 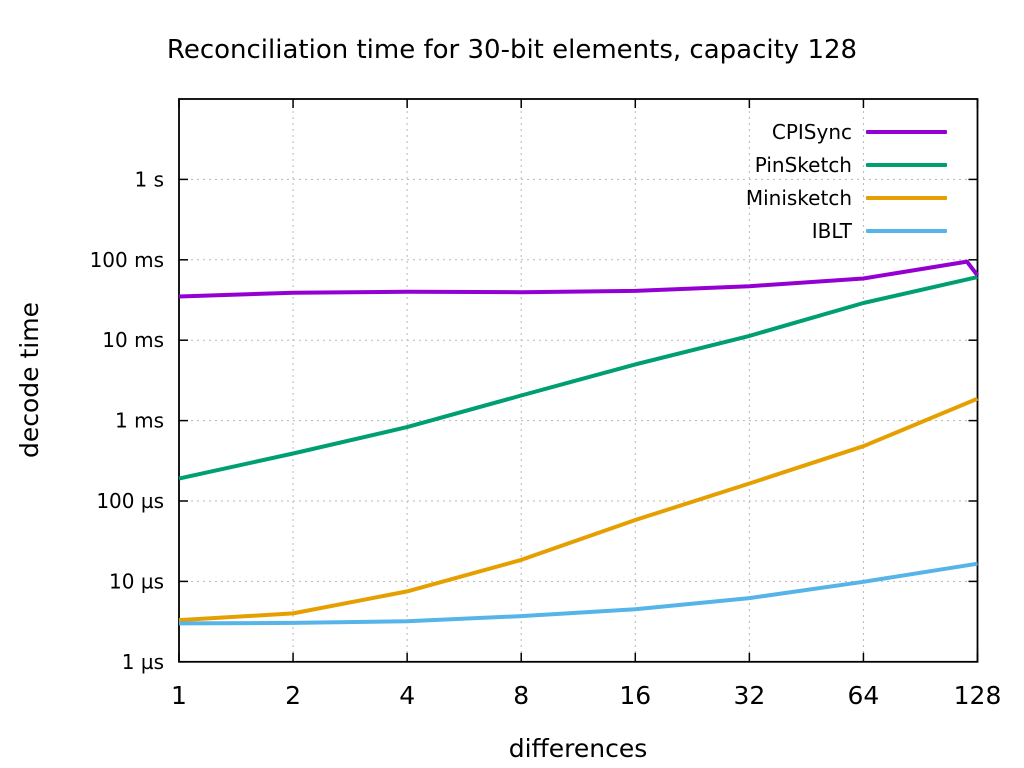 I want to click on legend: CPISync PinSketch Minisketch IBLT, so click(x=846, y=181).